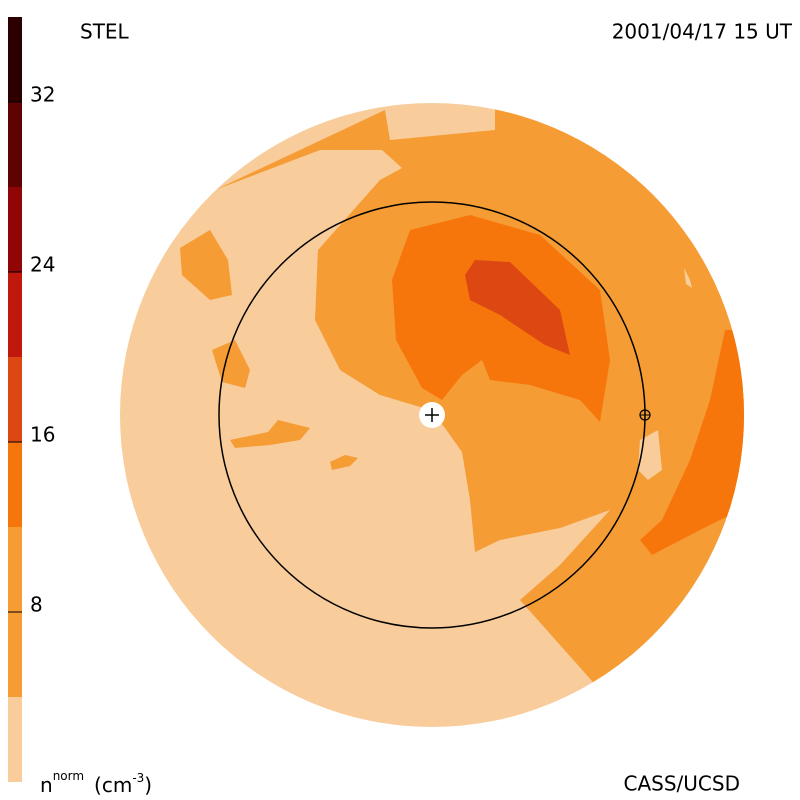 The height and width of the screenshot is (800, 800). I want to click on colorbar-tick-label: 32, so click(42, 95).